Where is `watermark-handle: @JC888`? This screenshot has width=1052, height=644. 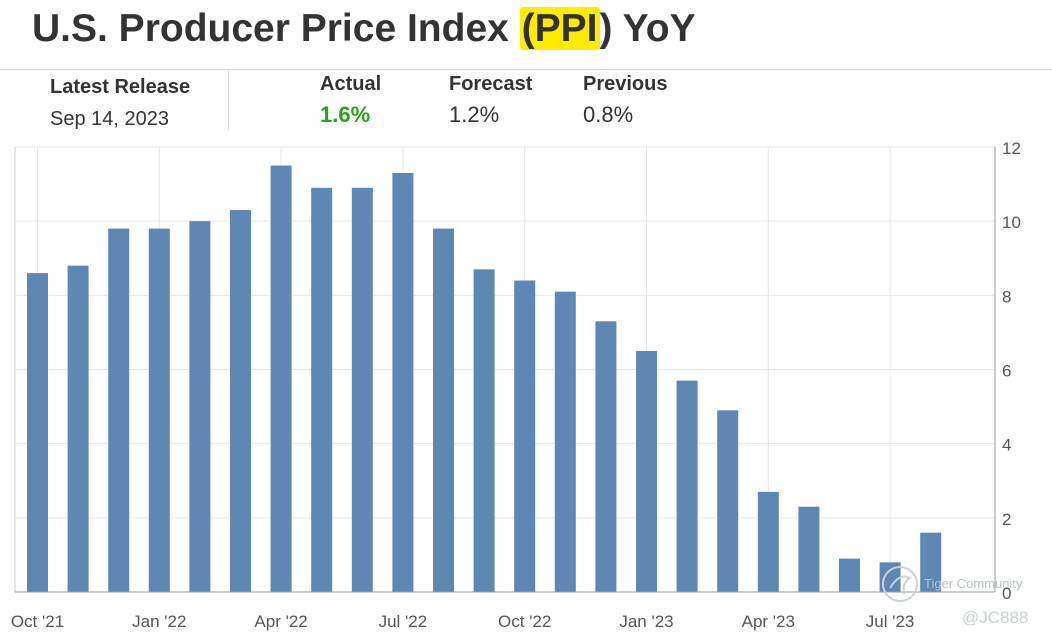 watermark-handle: @JC888 is located at coordinates (995, 617).